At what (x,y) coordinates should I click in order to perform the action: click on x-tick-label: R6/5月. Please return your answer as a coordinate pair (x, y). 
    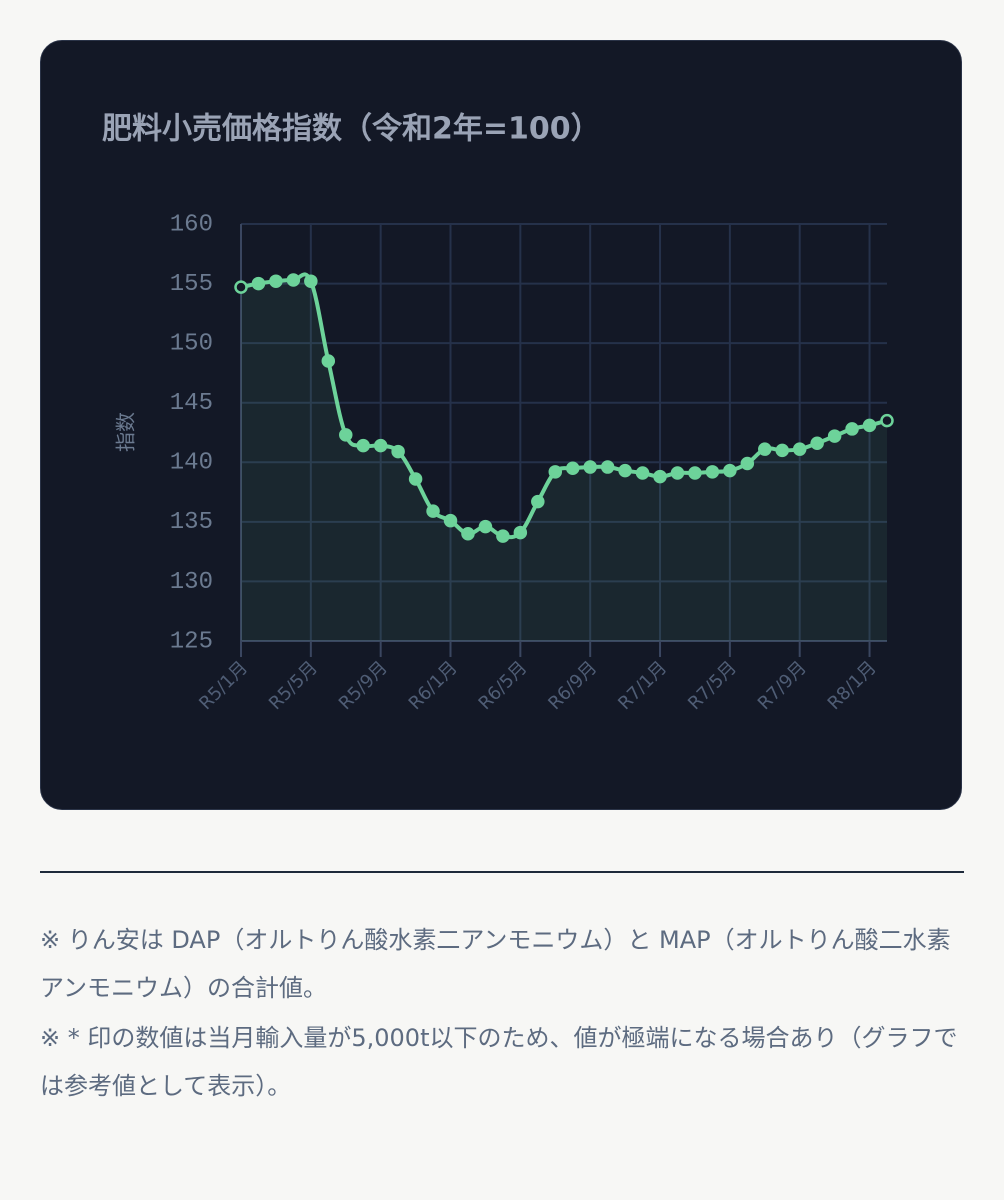
    Looking at the image, I should click on (503, 685).